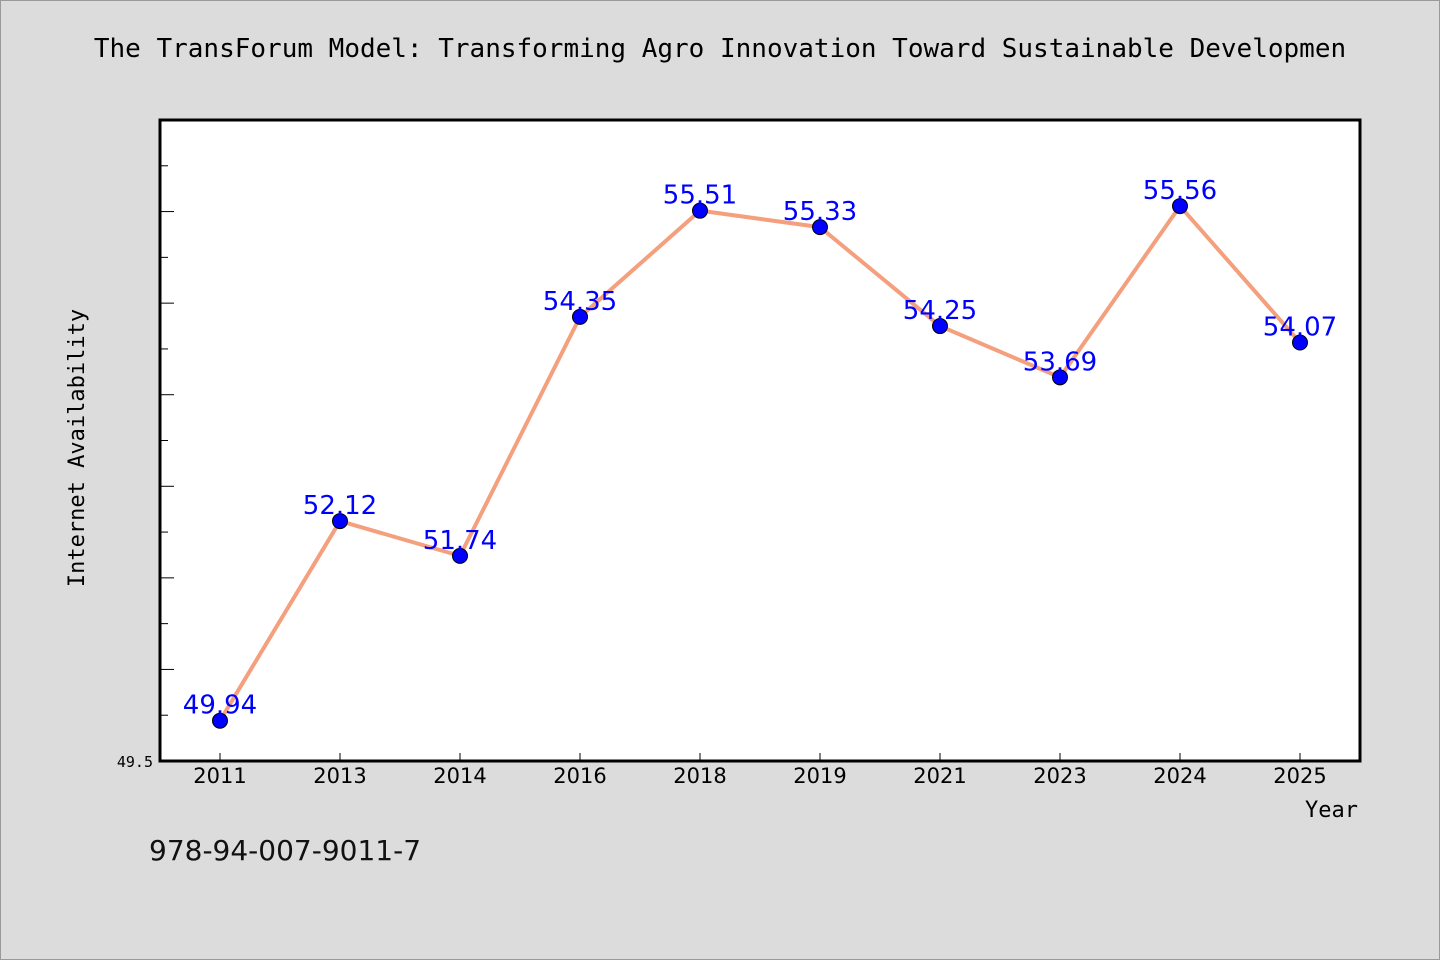 Image resolution: width=1440 pixels, height=960 pixels. I want to click on x-tick-label: 2023, so click(1059, 776).